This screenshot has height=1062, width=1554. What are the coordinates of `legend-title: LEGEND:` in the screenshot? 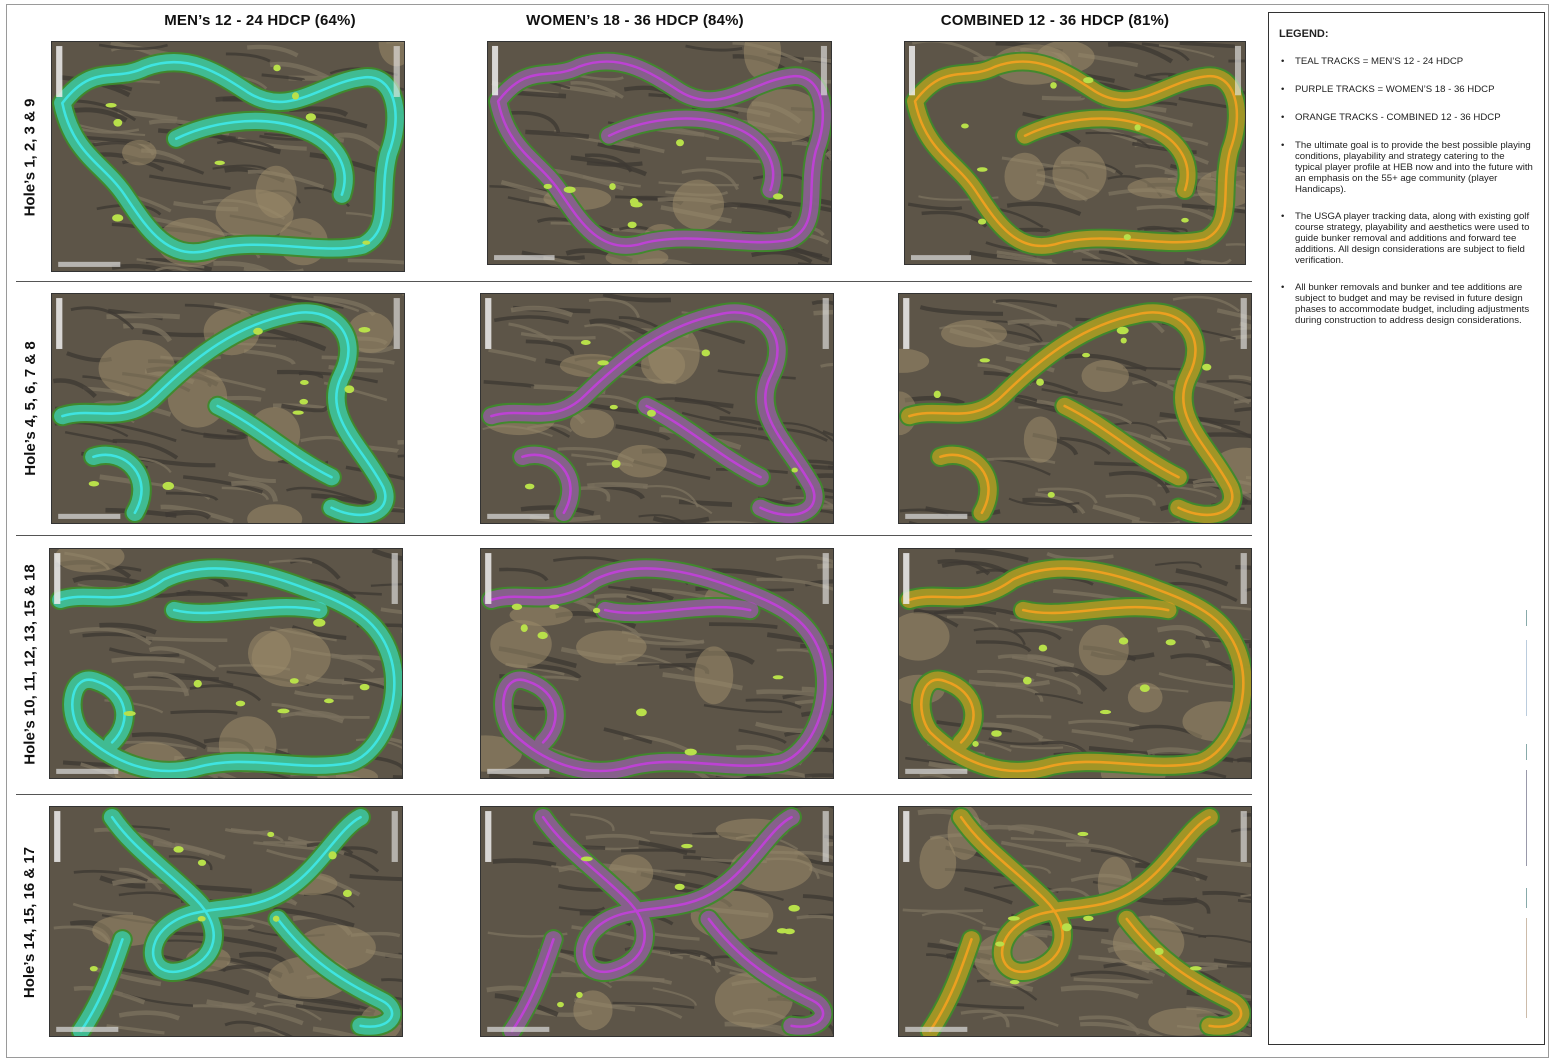 It's located at (1304, 34).